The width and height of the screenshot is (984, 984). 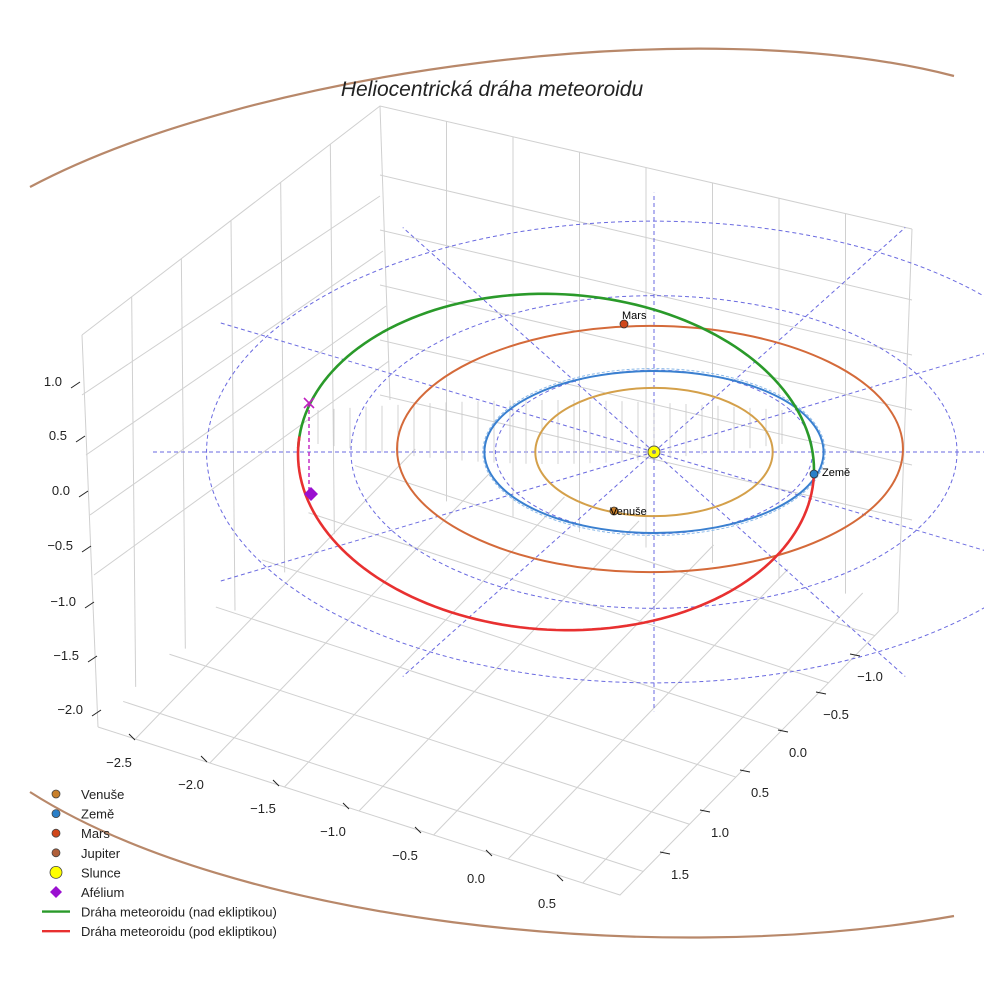 I want to click on x-tick-label: −2.0, so click(x=191, y=784).